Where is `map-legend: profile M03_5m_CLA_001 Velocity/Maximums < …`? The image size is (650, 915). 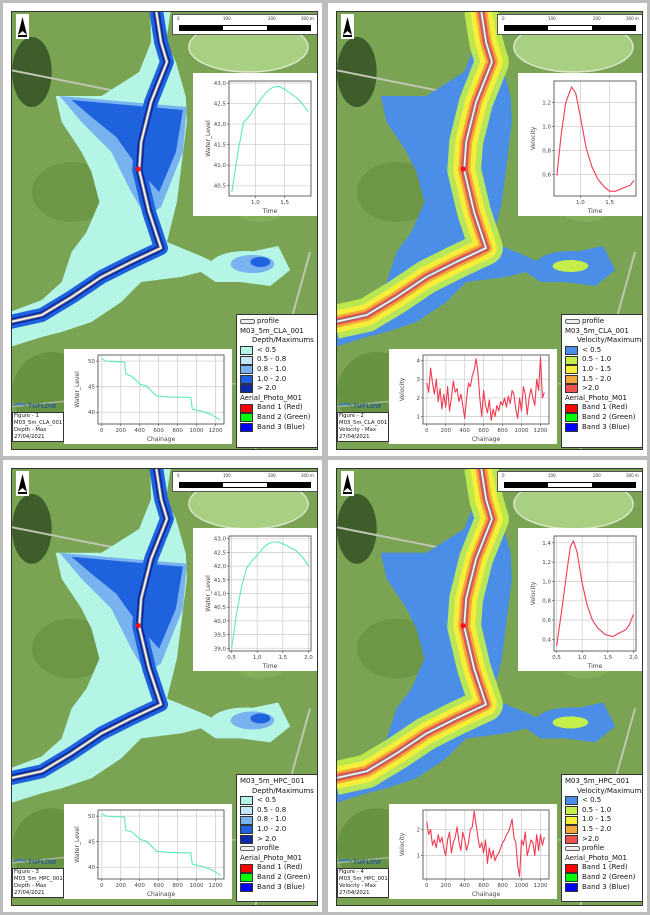
map-legend: profile M03_5m_CLA_001 Velocity/Maximums < … is located at coordinates (601, 381).